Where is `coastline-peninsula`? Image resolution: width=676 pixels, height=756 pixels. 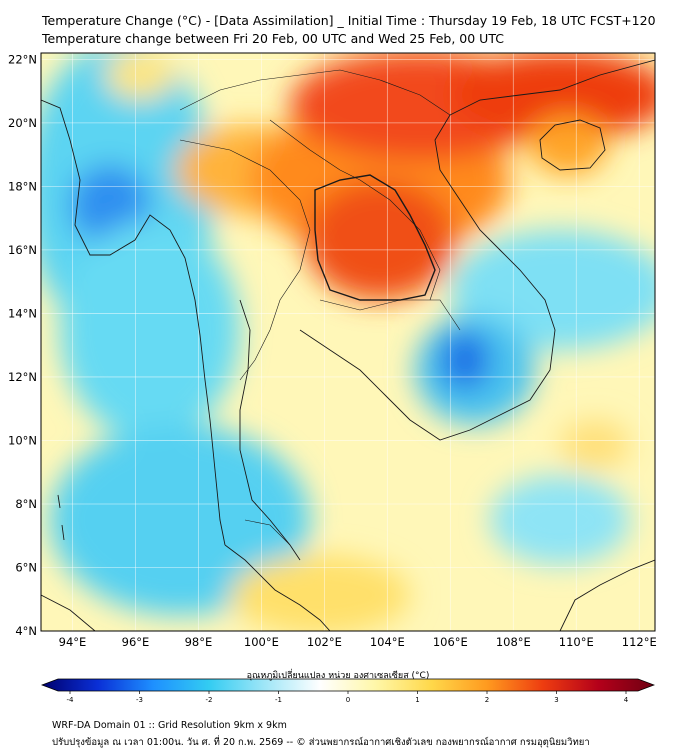 coastline-peninsula is located at coordinates (277, 587).